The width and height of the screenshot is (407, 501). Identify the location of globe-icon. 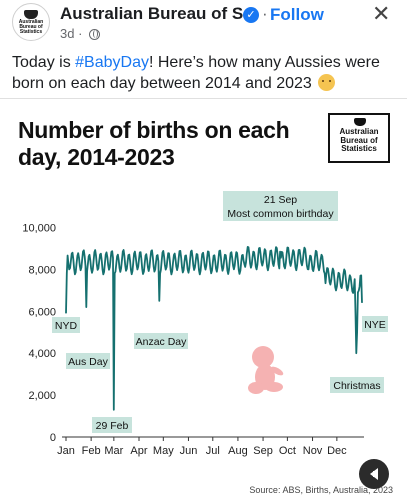
(95, 34).